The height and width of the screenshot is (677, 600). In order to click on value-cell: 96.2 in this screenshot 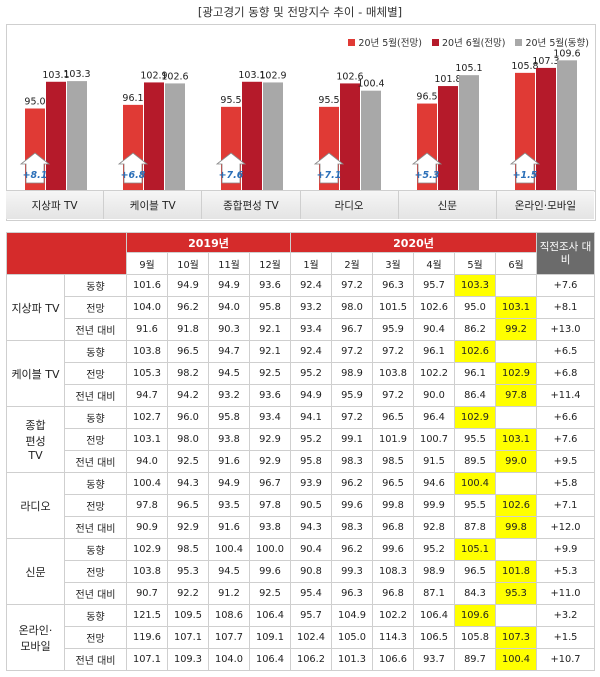, I will do `click(188, 307)`.